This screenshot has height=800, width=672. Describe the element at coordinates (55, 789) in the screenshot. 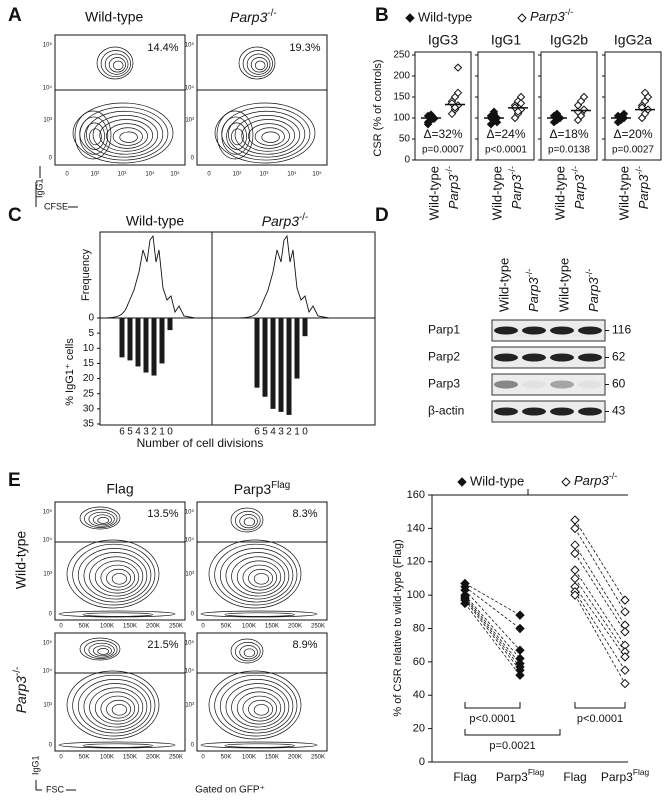

I see `x-axis-label: FSC` at that location.